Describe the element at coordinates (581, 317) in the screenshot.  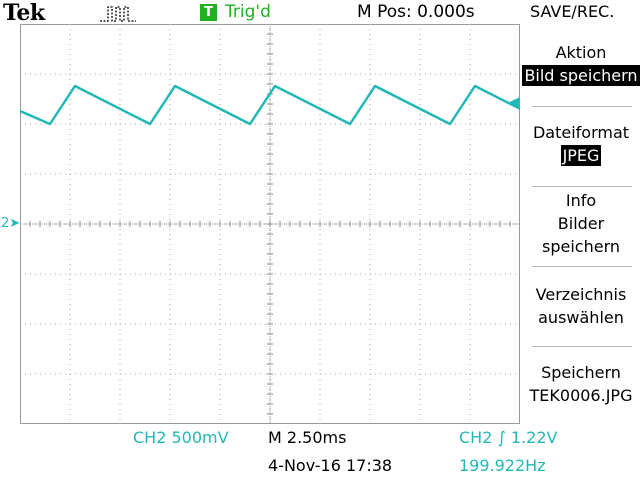
I see `menu-item-label: auswählen` at that location.